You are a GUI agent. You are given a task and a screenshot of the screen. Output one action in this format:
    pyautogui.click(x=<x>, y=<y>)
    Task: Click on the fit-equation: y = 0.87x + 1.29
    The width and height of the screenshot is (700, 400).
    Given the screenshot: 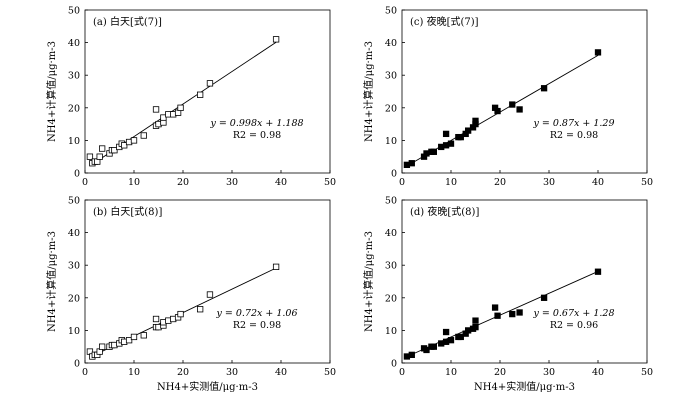 What is the action you would take?
    pyautogui.click(x=573, y=123)
    